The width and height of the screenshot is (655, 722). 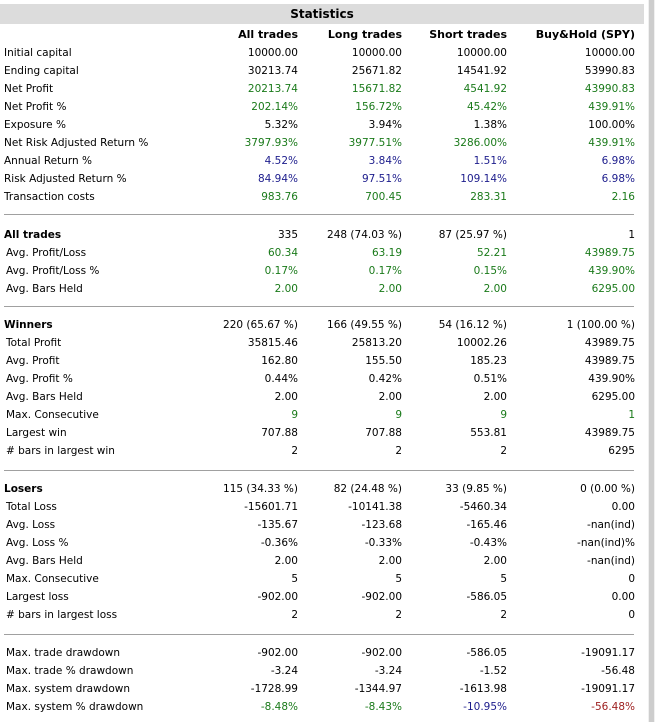 I want to click on cell-value: 35815.46, so click(x=272, y=343).